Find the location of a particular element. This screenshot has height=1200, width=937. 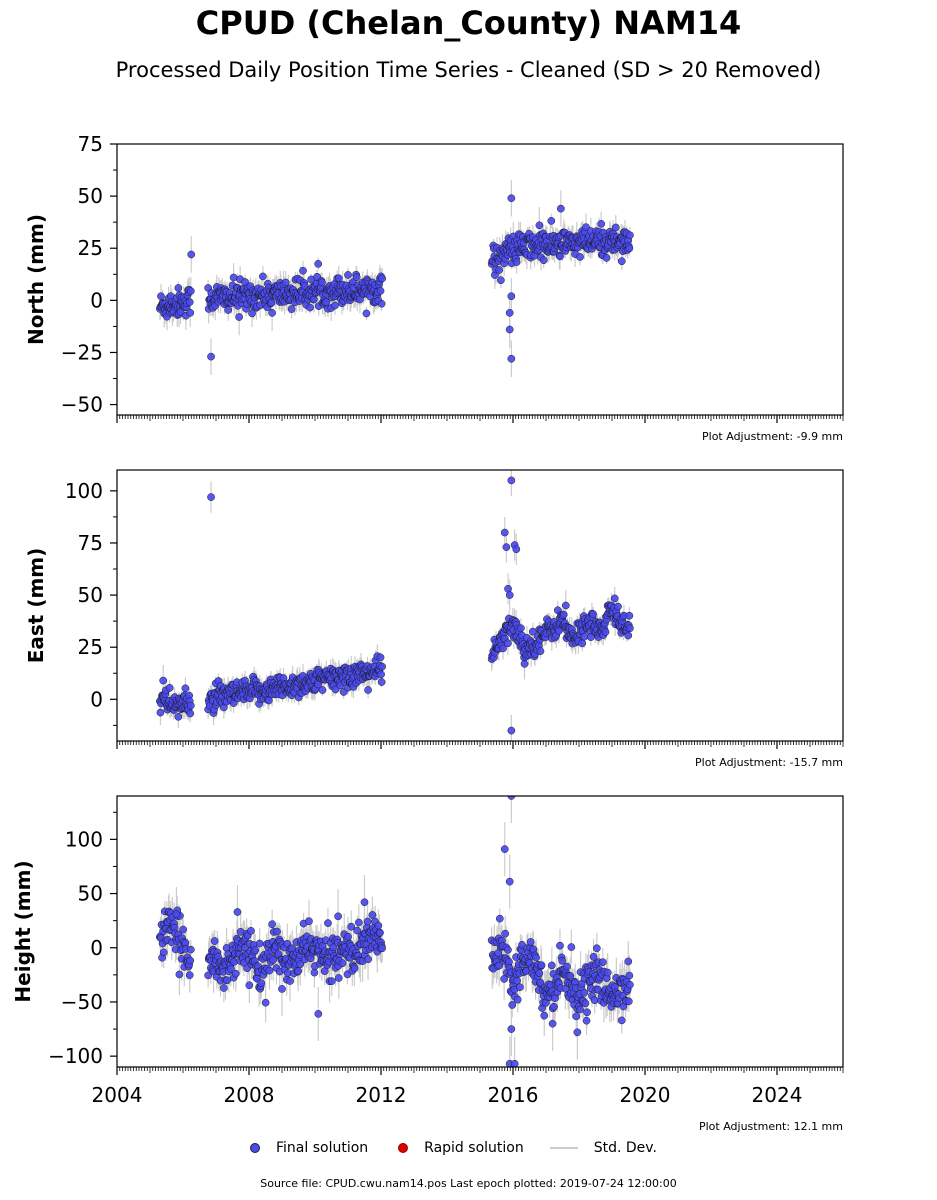

final-solution-marker-icon is located at coordinates (255, 1148).